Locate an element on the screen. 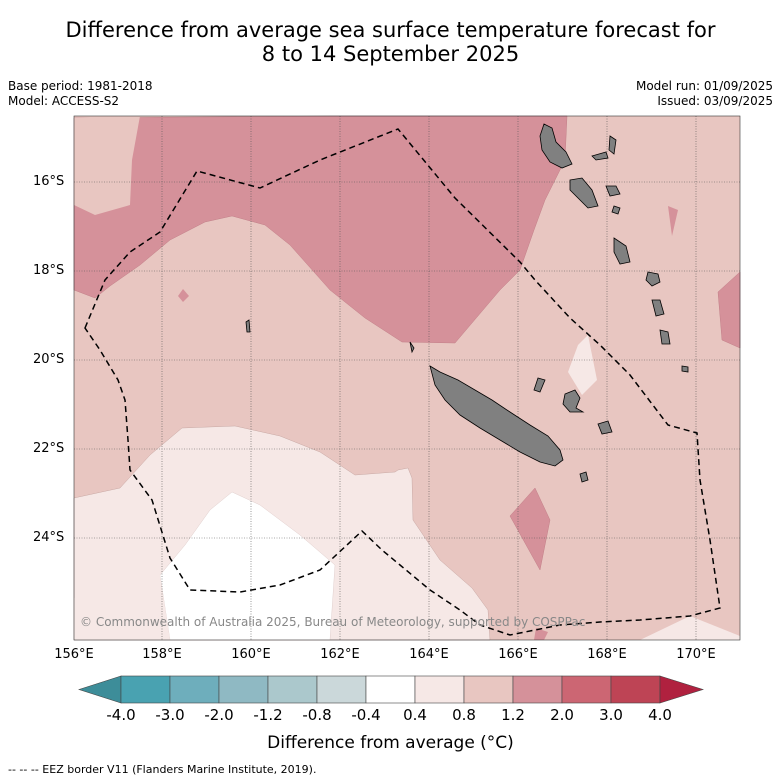 The width and height of the screenshot is (781, 781). lifou-island is located at coordinates (573, 401).